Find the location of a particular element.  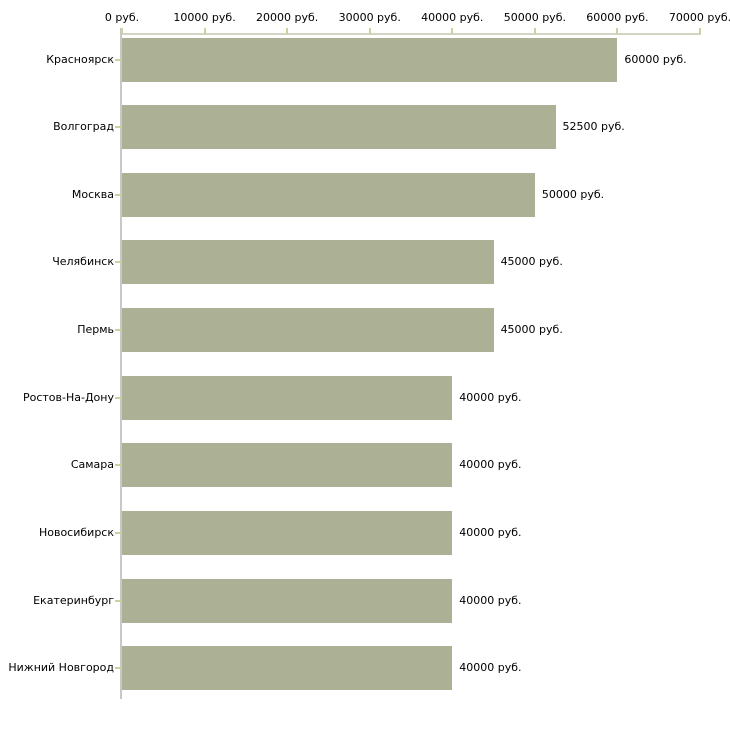

category-label: Новосибирск is located at coordinates (76, 533).